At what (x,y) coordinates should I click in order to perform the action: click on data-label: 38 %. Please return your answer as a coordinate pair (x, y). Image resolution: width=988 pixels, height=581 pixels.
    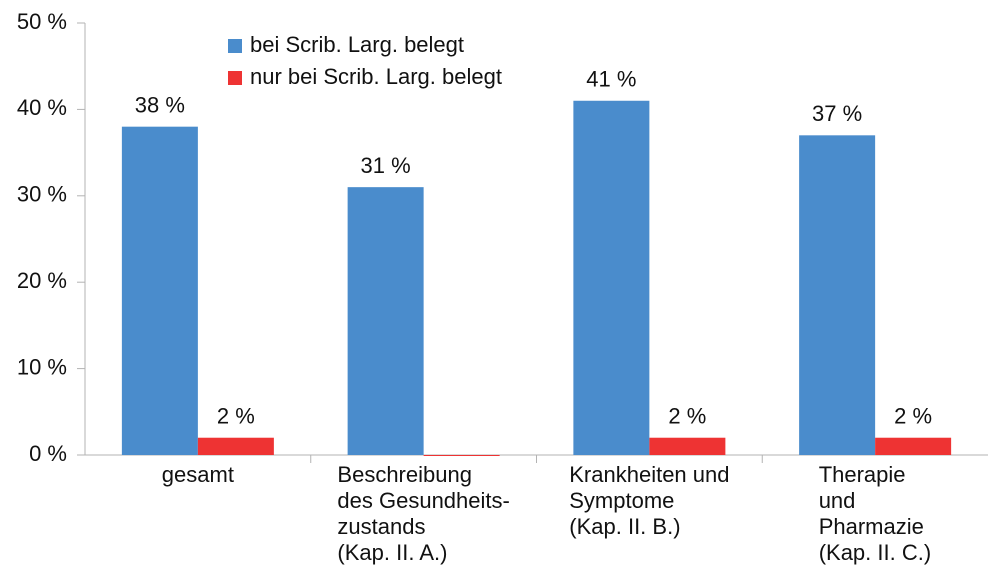
    Looking at the image, I should click on (160, 104).